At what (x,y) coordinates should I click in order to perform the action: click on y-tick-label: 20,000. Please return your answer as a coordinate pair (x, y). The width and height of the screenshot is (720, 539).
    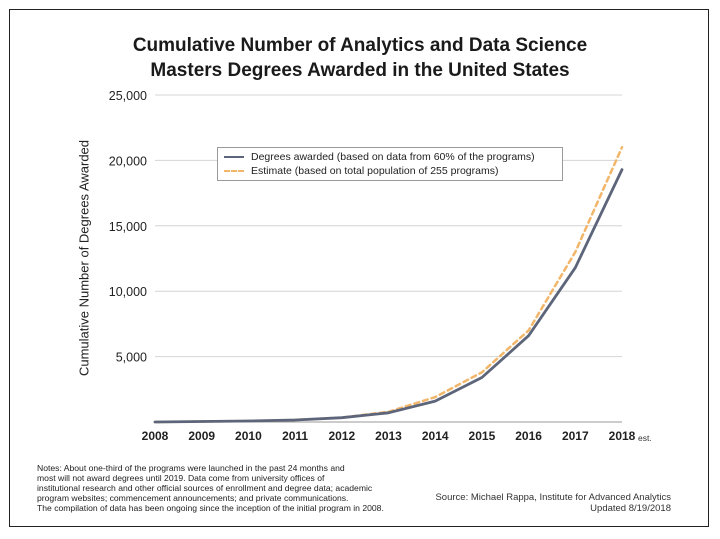
    Looking at the image, I should click on (128, 161).